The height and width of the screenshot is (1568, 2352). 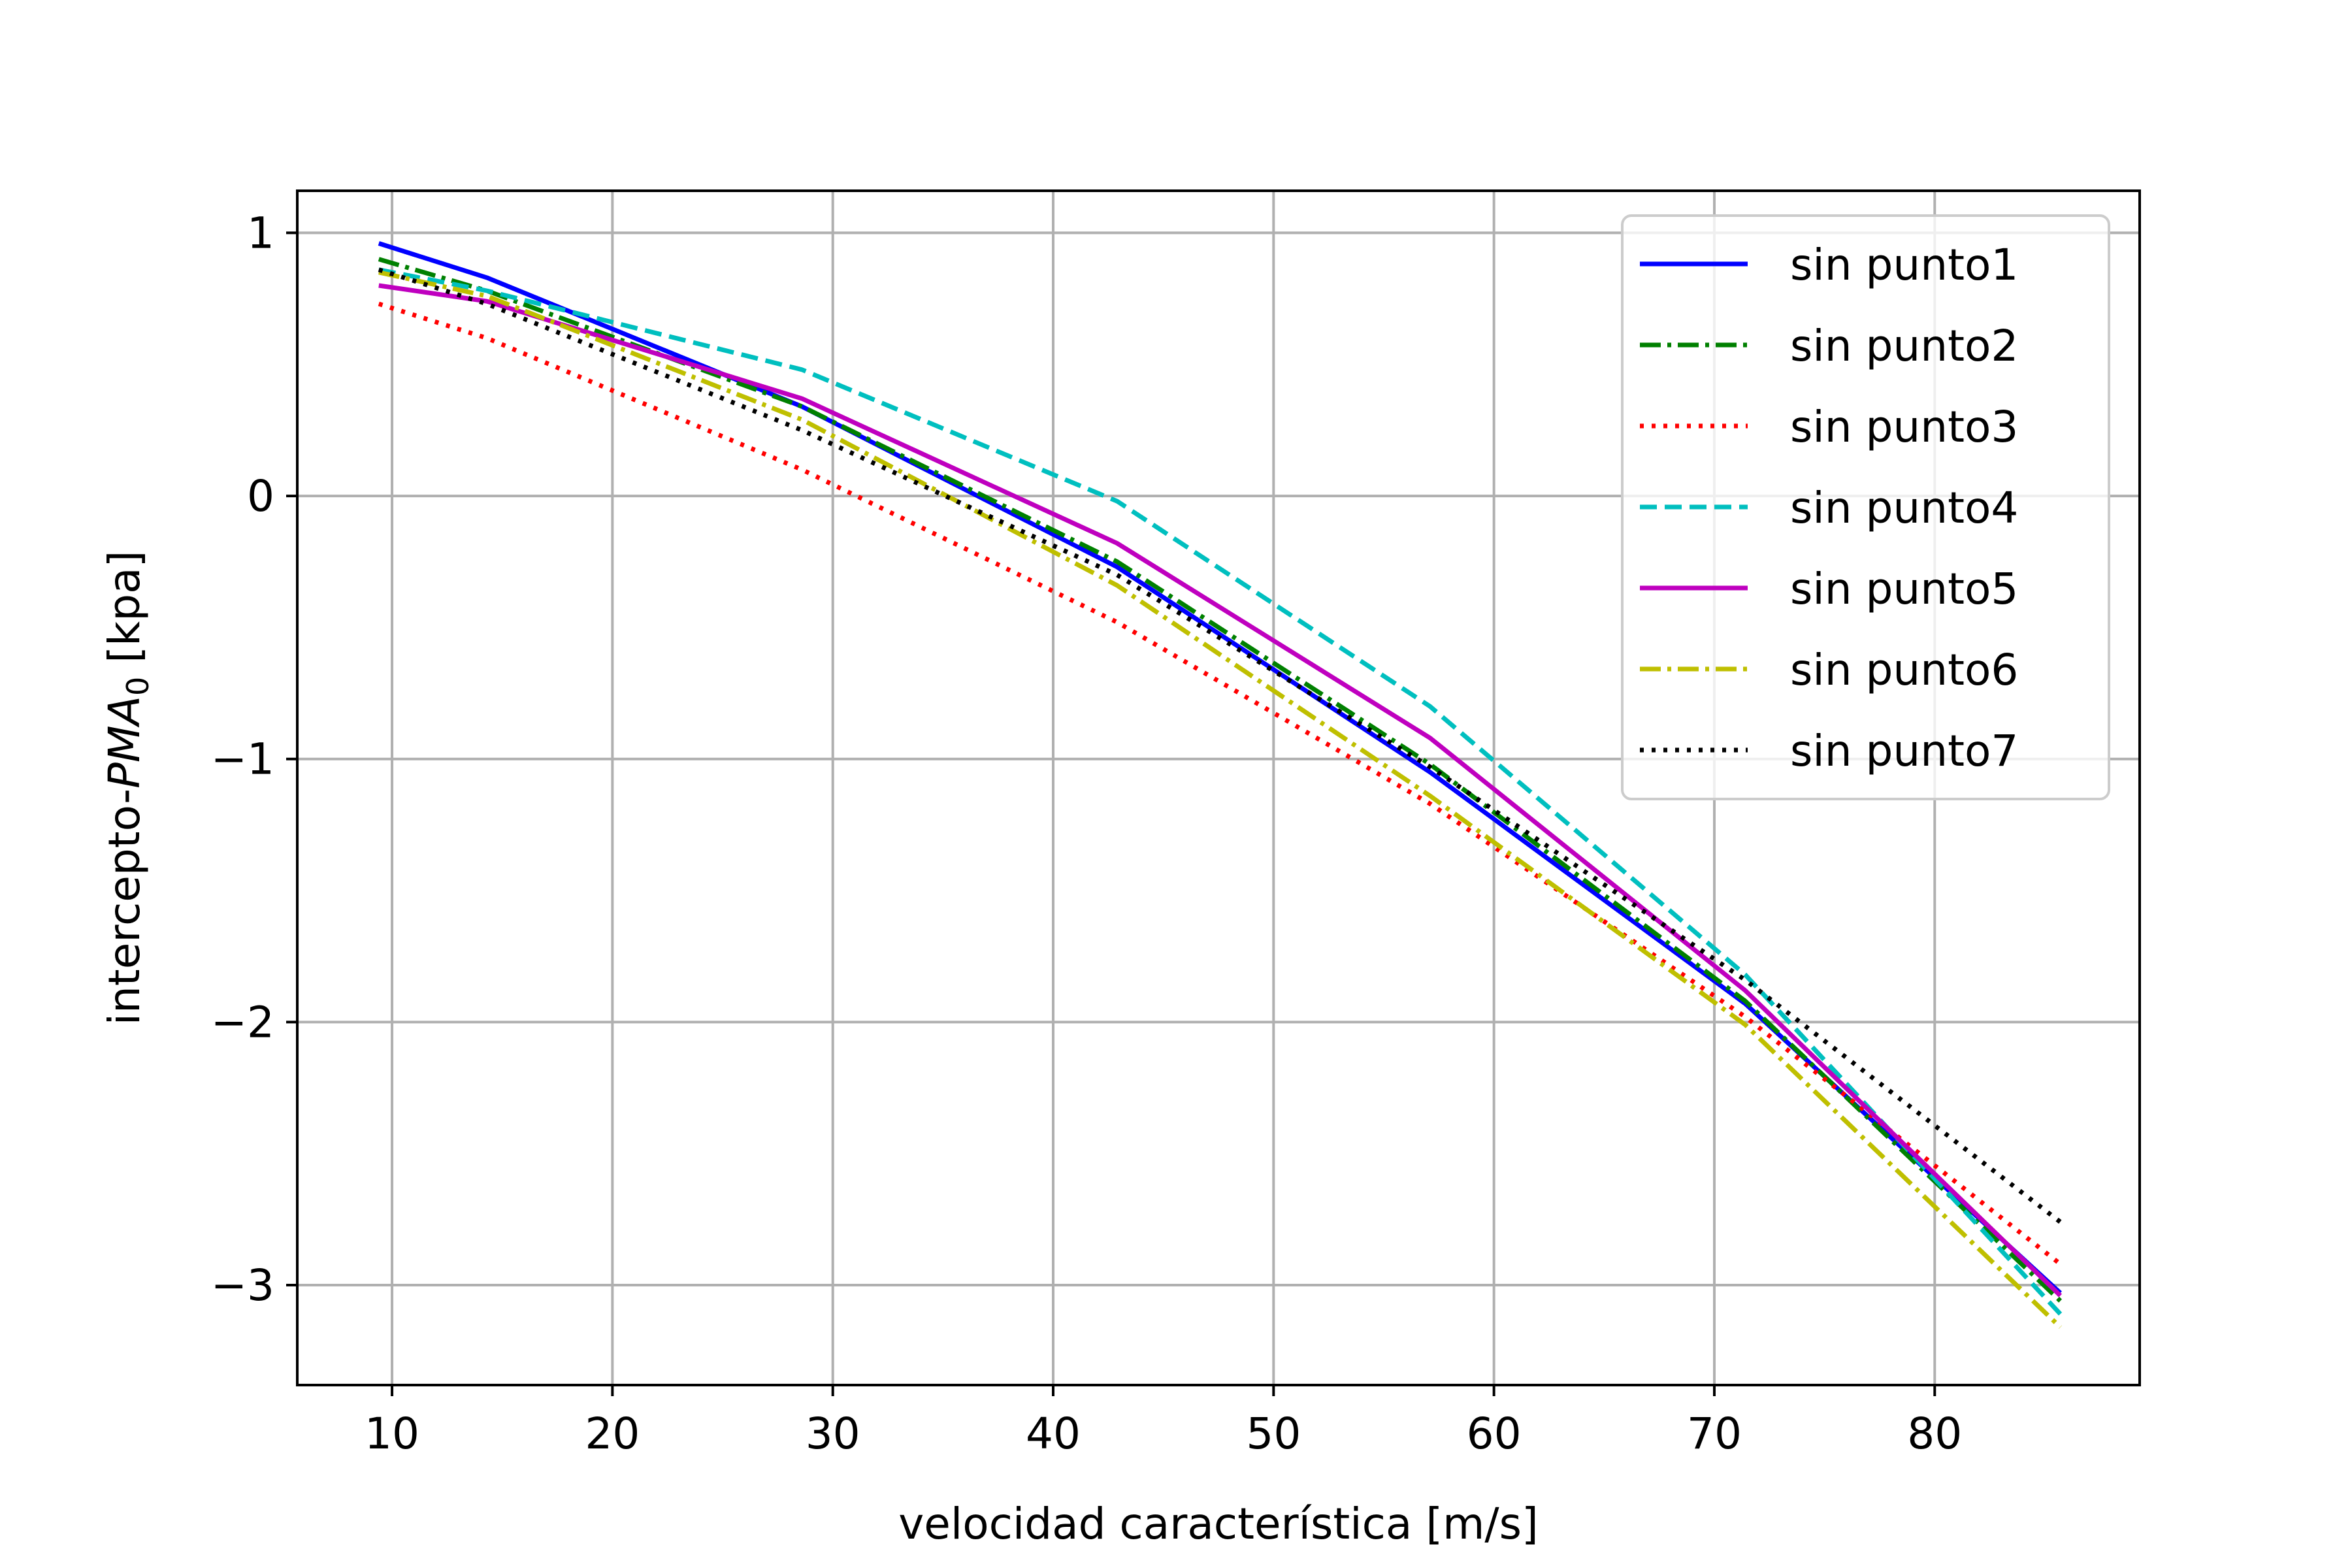 What do you see at coordinates (260, 496) in the screenshot?
I see `y-tick-label: 0` at bounding box center [260, 496].